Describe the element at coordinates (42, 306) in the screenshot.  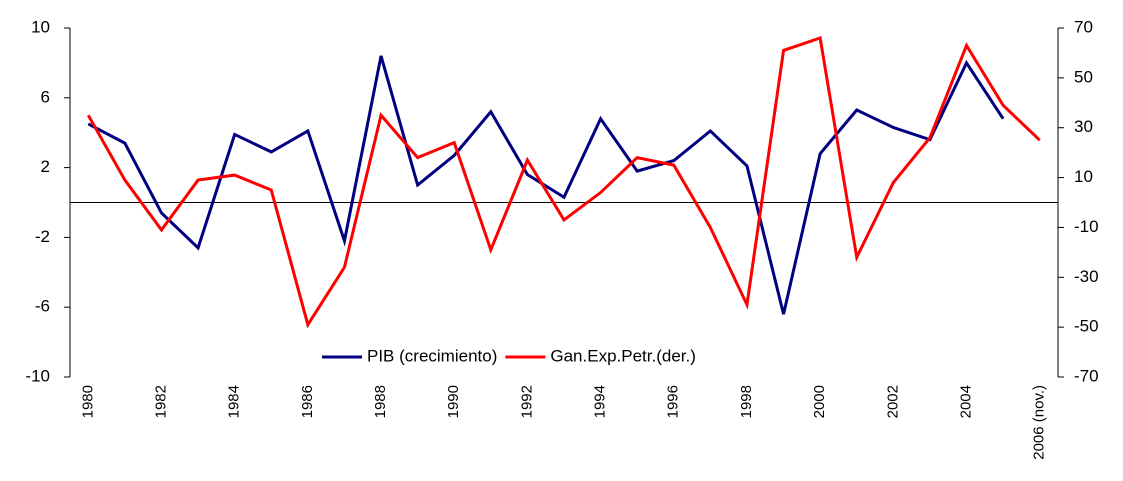
I see `y-tick-label: -6` at that location.